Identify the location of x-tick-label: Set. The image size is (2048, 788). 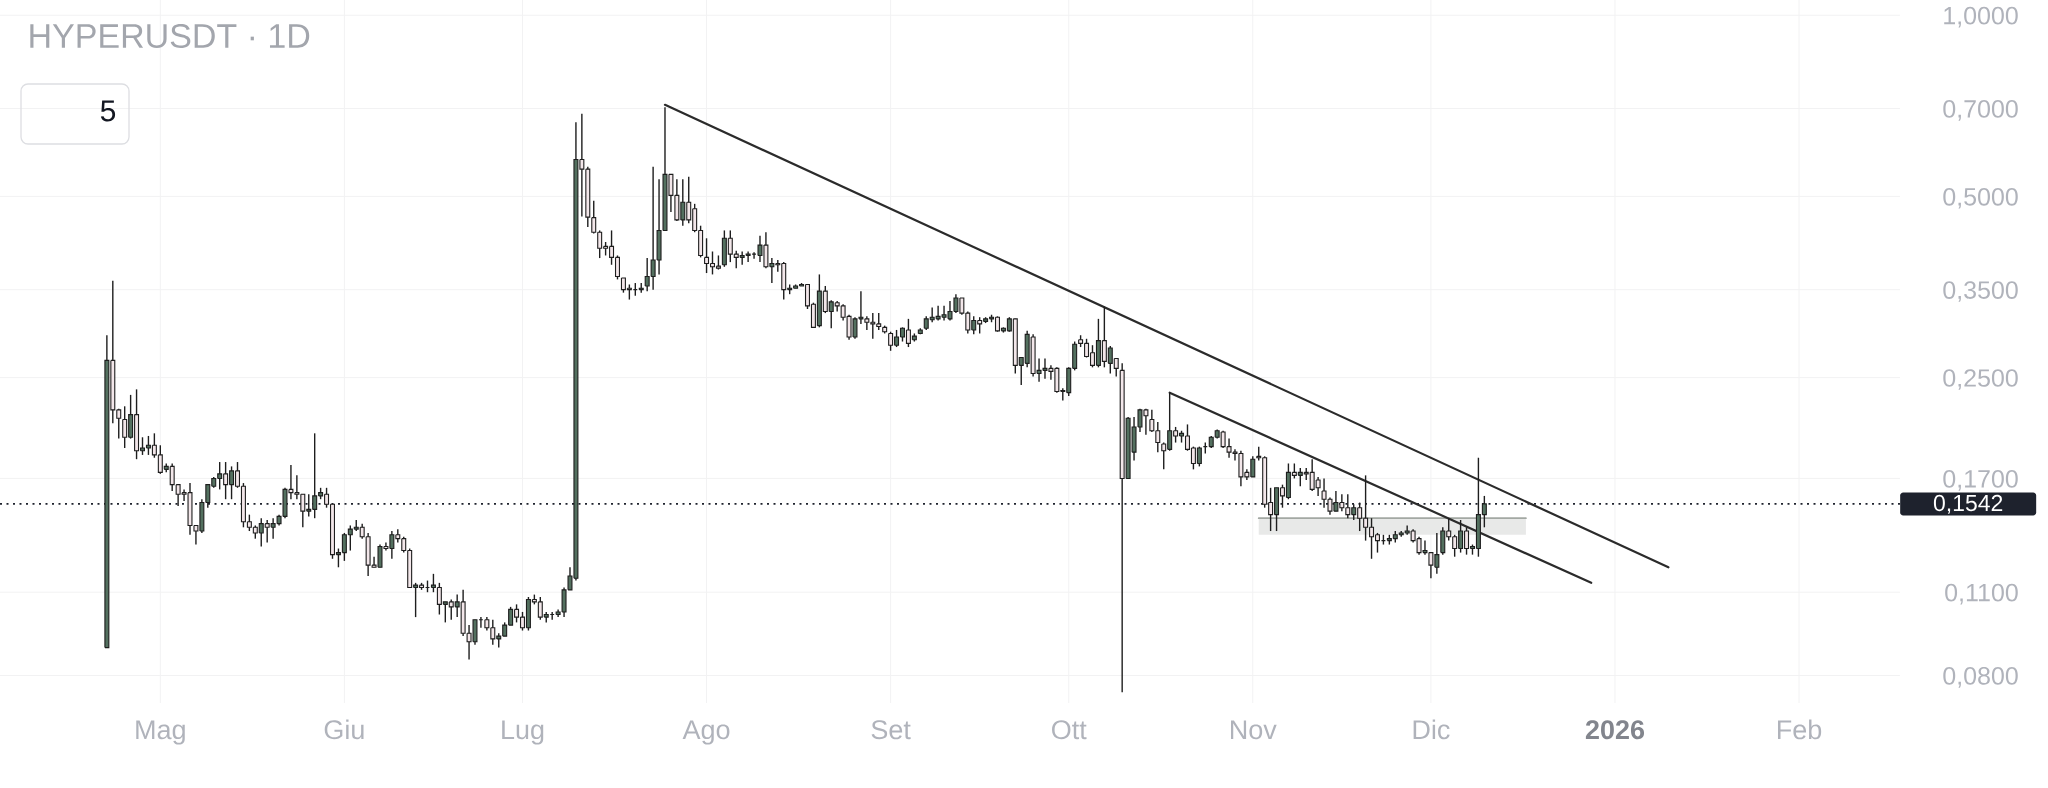
(891, 730).